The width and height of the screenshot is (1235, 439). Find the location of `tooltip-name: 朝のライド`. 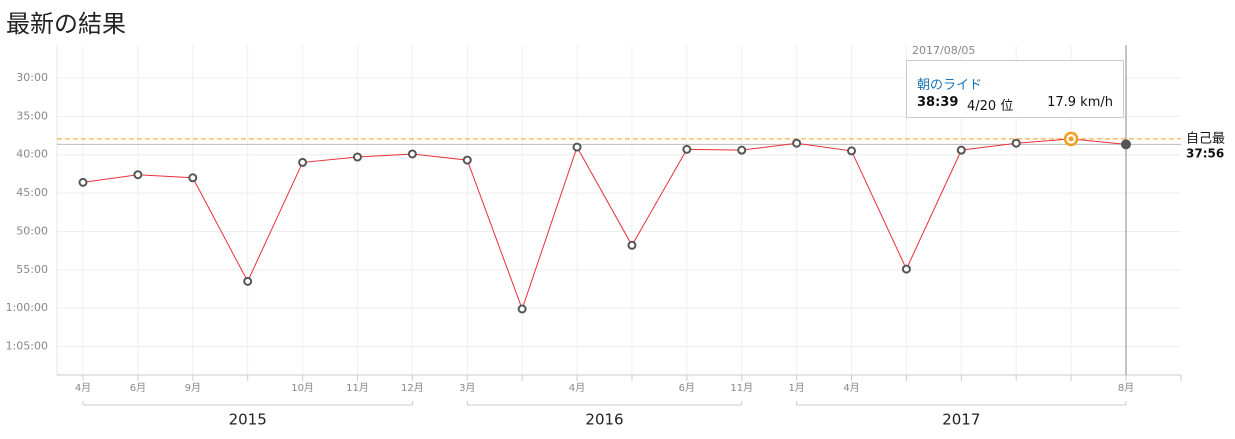

tooltip-name: 朝のライド is located at coordinates (950, 85).